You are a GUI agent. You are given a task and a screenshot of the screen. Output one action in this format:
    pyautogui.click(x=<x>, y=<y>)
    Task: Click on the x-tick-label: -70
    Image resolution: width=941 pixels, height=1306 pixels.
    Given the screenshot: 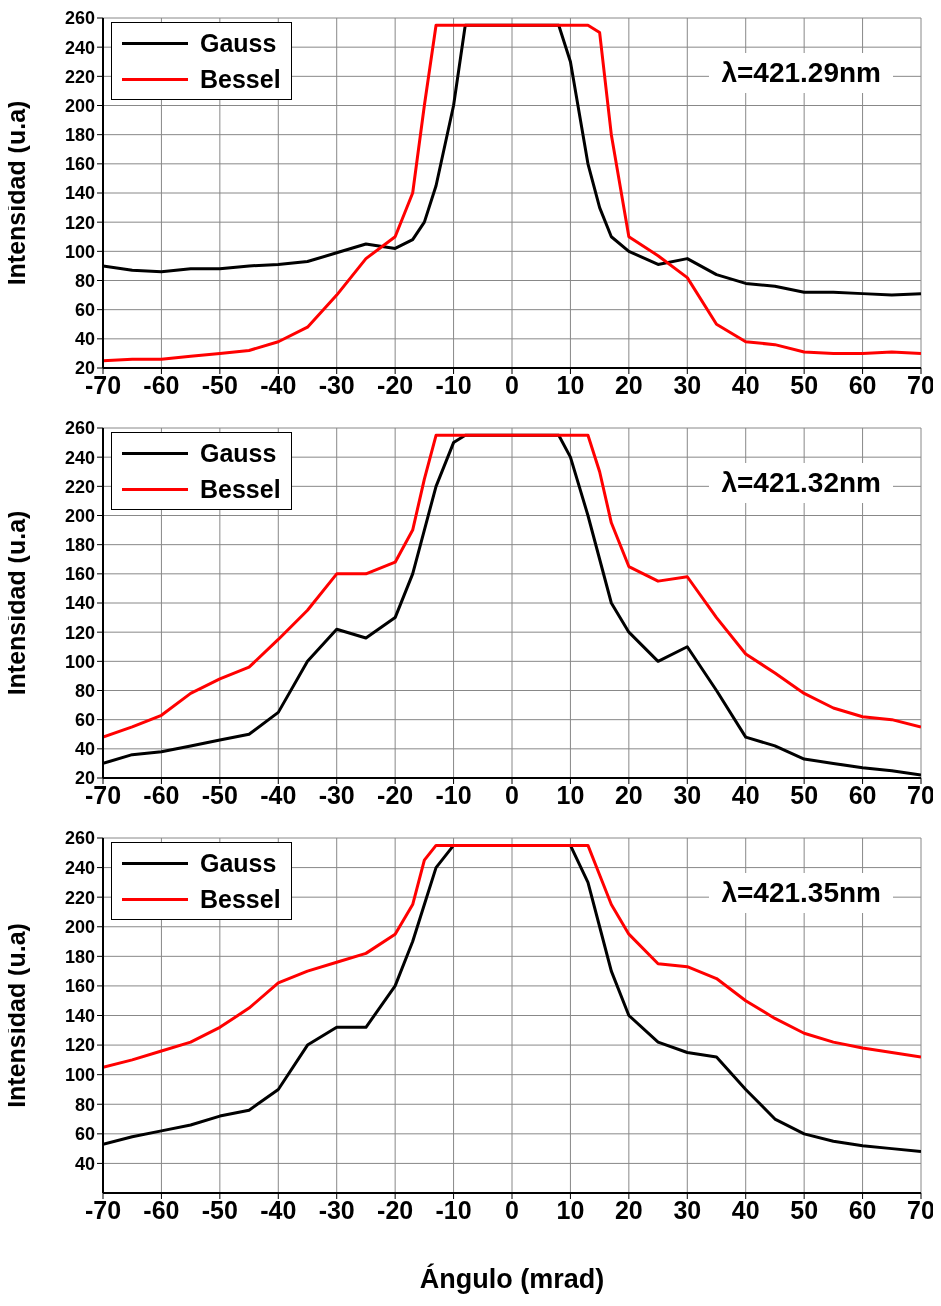 What is the action you would take?
    pyautogui.click(x=103, y=1209)
    